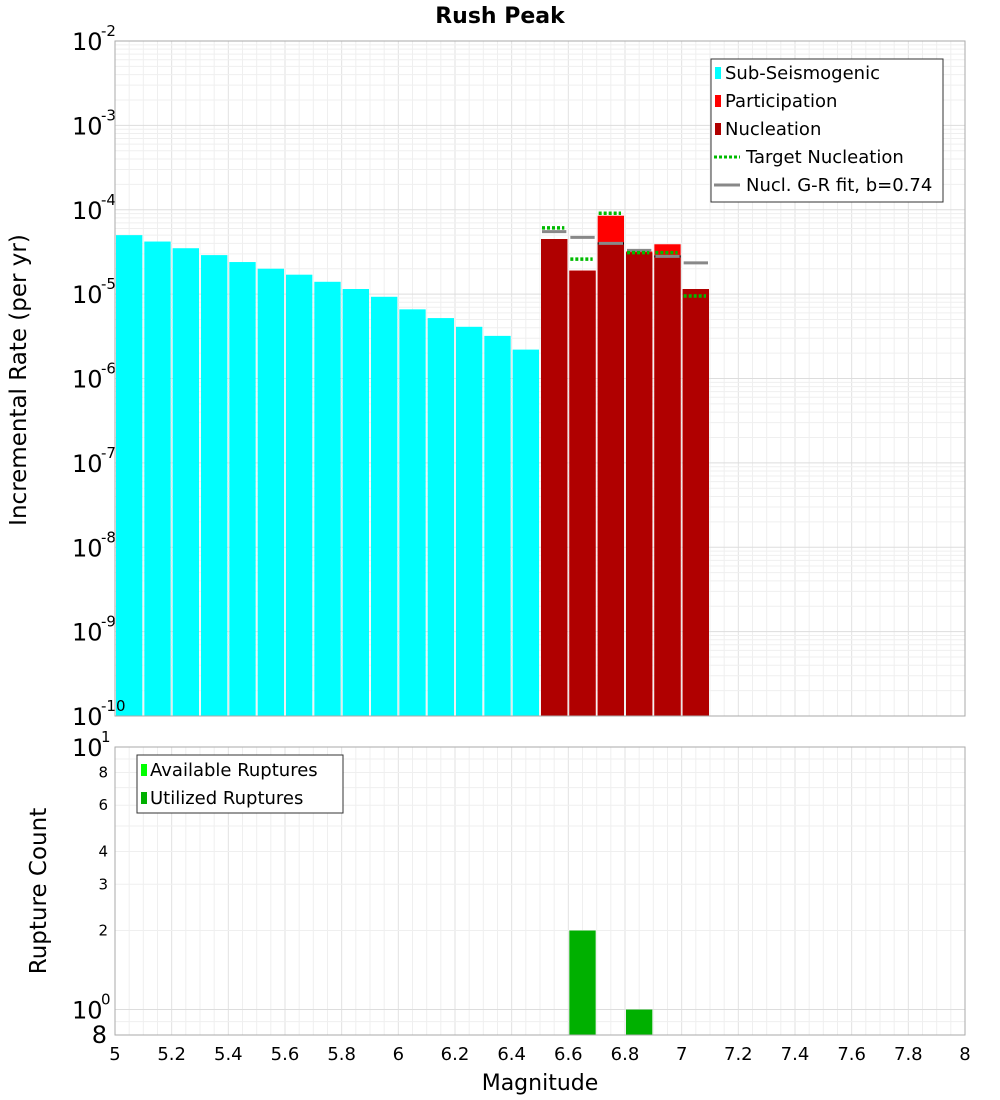  I want to click on legend-item-participation: Participation, so click(776, 101).